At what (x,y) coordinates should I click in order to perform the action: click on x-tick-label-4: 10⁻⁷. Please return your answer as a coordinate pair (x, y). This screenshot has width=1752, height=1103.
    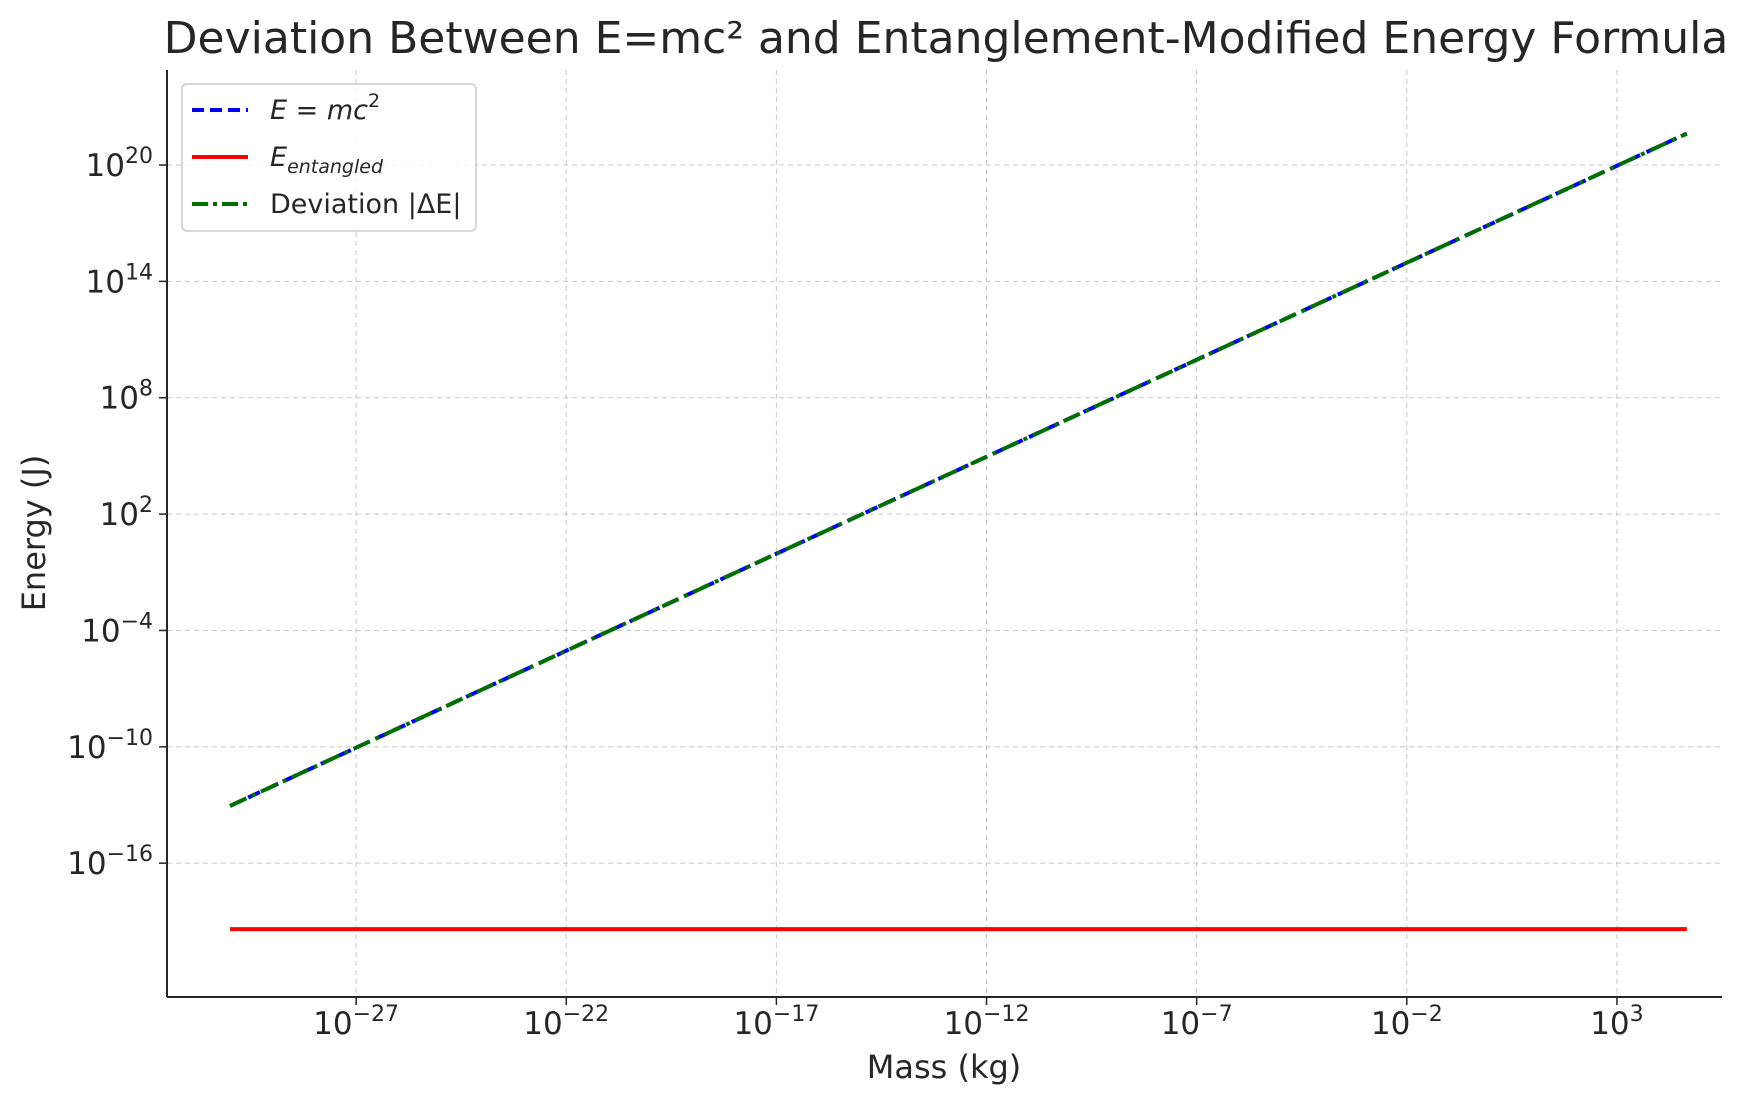
    Looking at the image, I should click on (1197, 1022).